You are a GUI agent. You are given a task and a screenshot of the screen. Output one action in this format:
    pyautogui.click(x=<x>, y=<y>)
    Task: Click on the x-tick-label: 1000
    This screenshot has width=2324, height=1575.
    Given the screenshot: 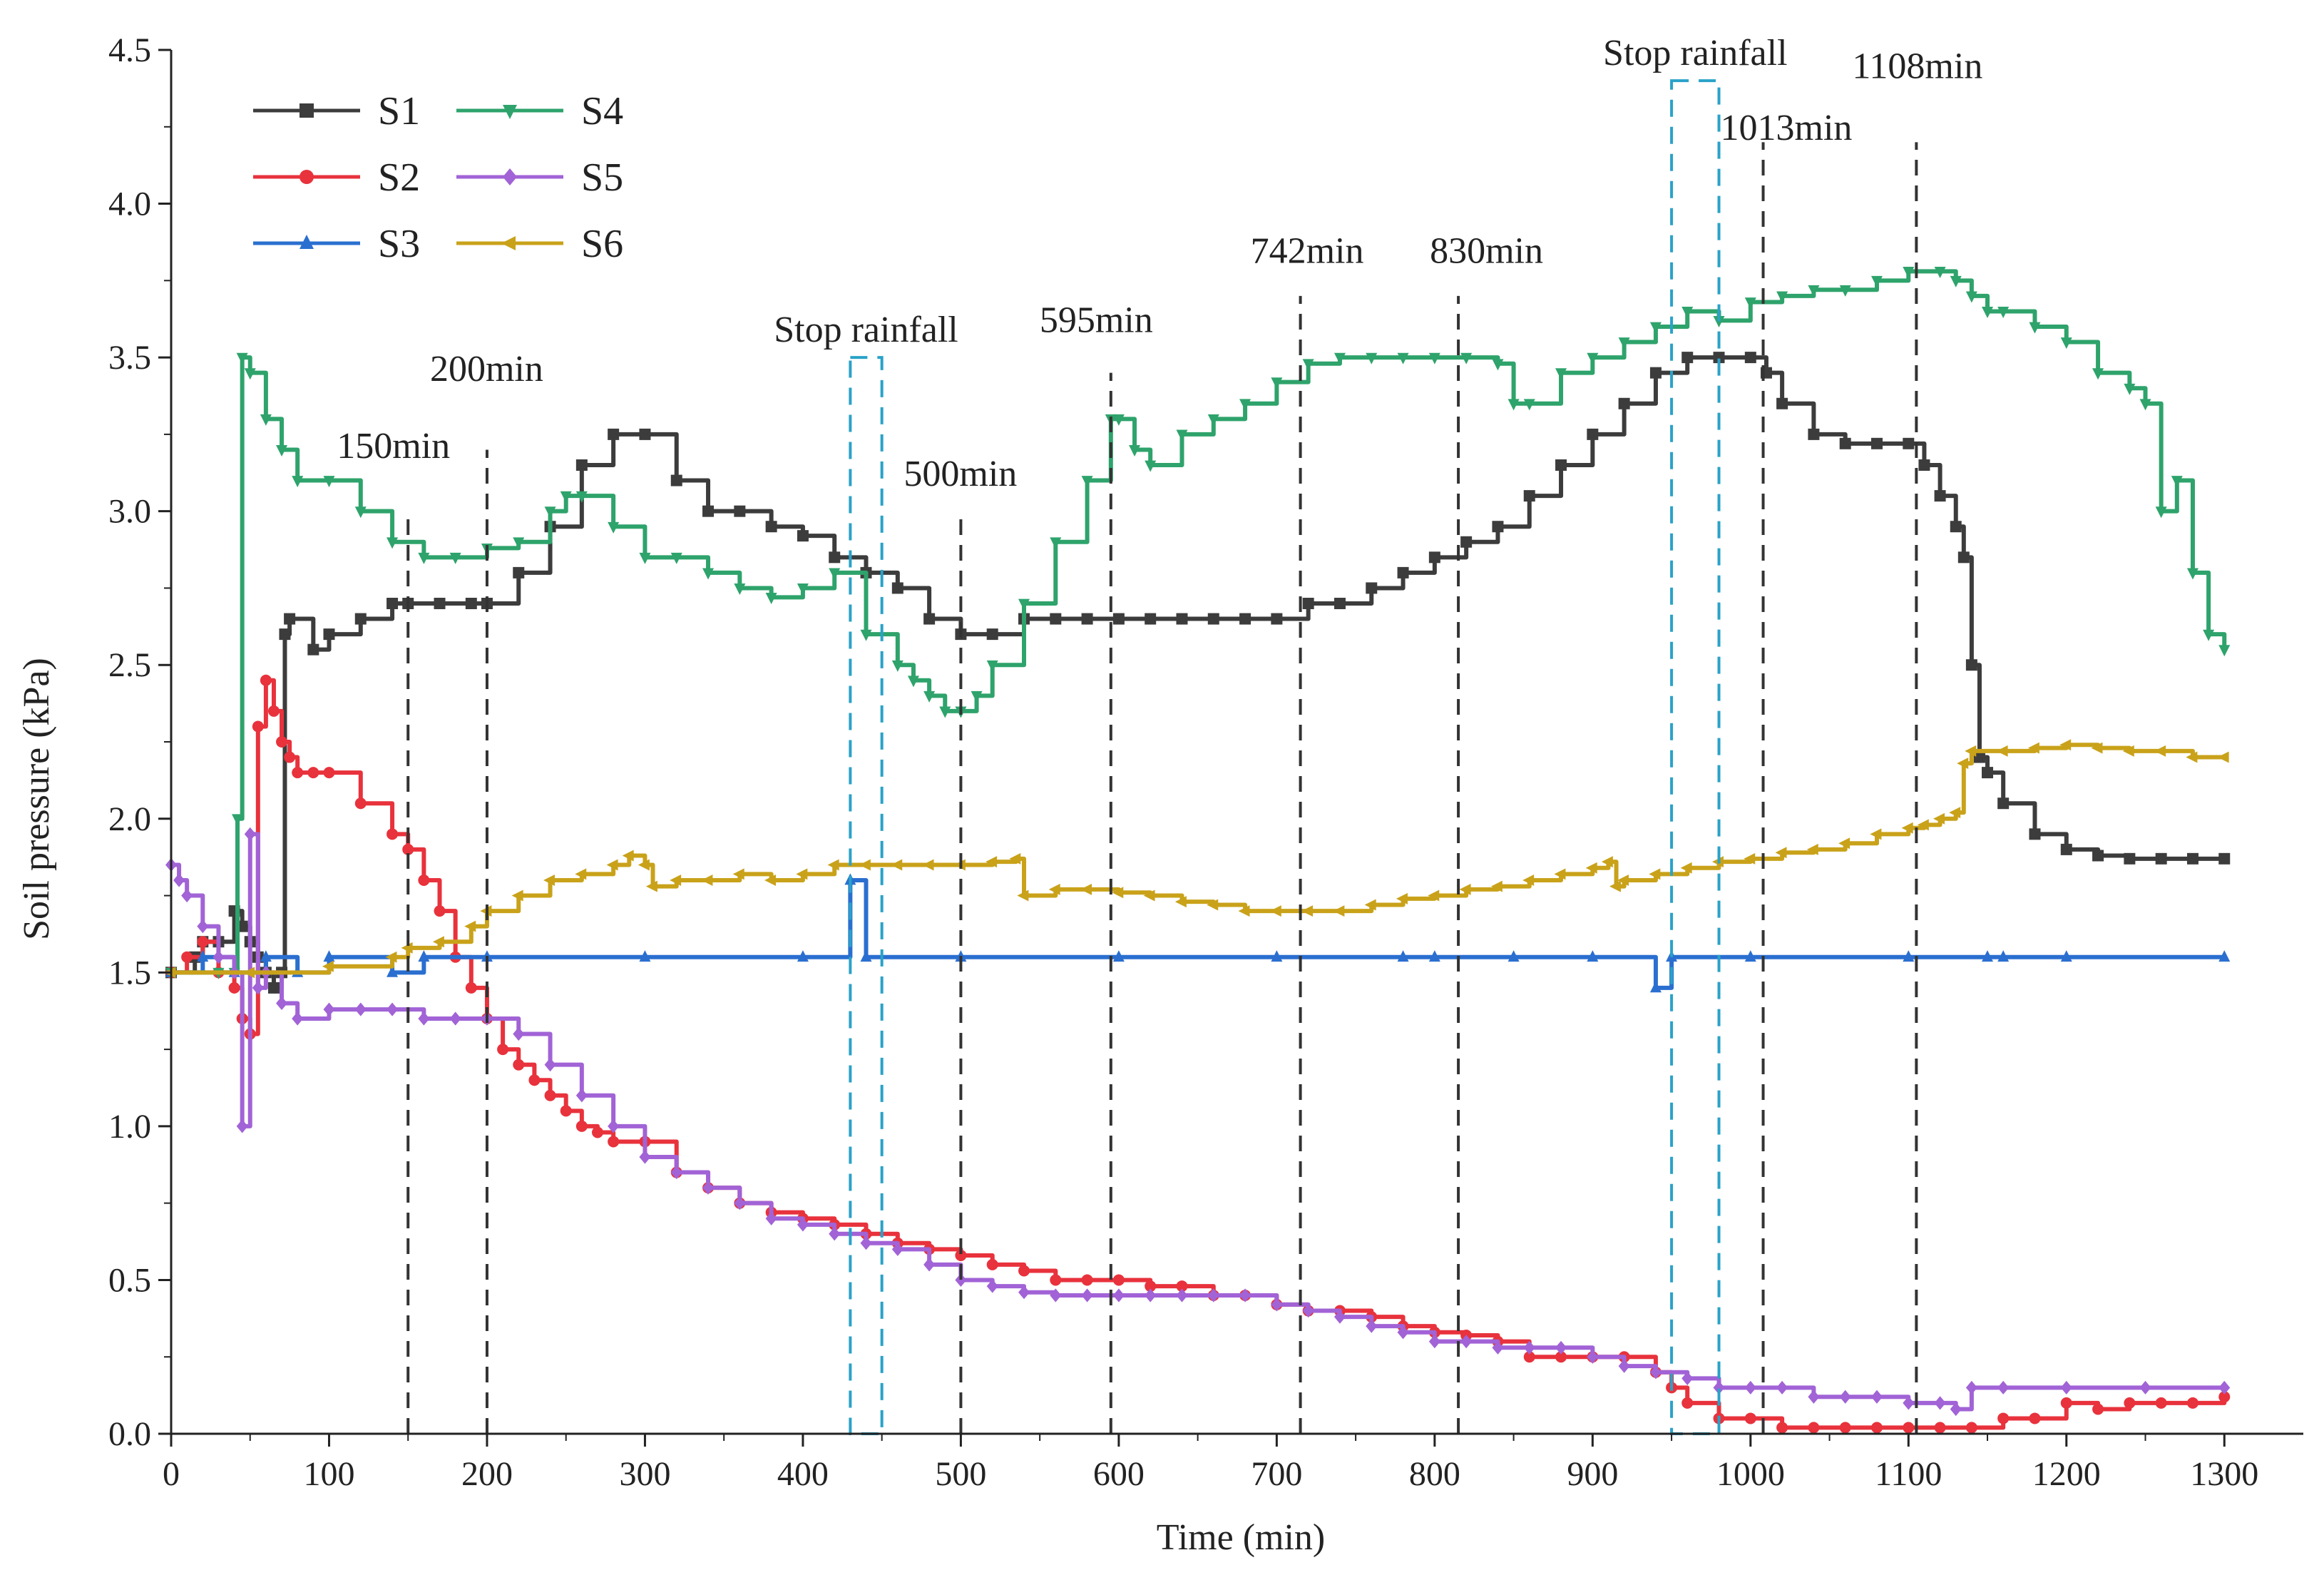 What is the action you would take?
    pyautogui.click(x=1750, y=1474)
    